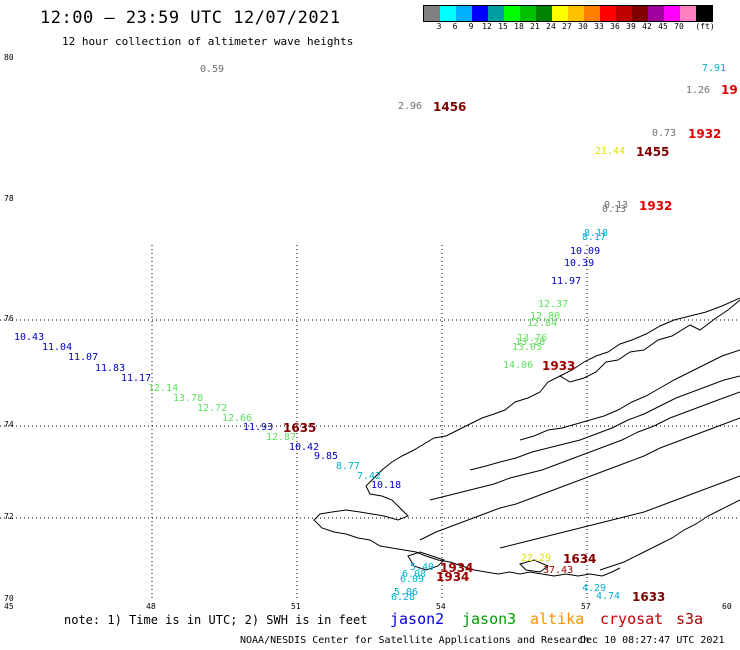  What do you see at coordinates (649, 597) in the screenshot?
I see `pass-time-label: 1633` at bounding box center [649, 597].